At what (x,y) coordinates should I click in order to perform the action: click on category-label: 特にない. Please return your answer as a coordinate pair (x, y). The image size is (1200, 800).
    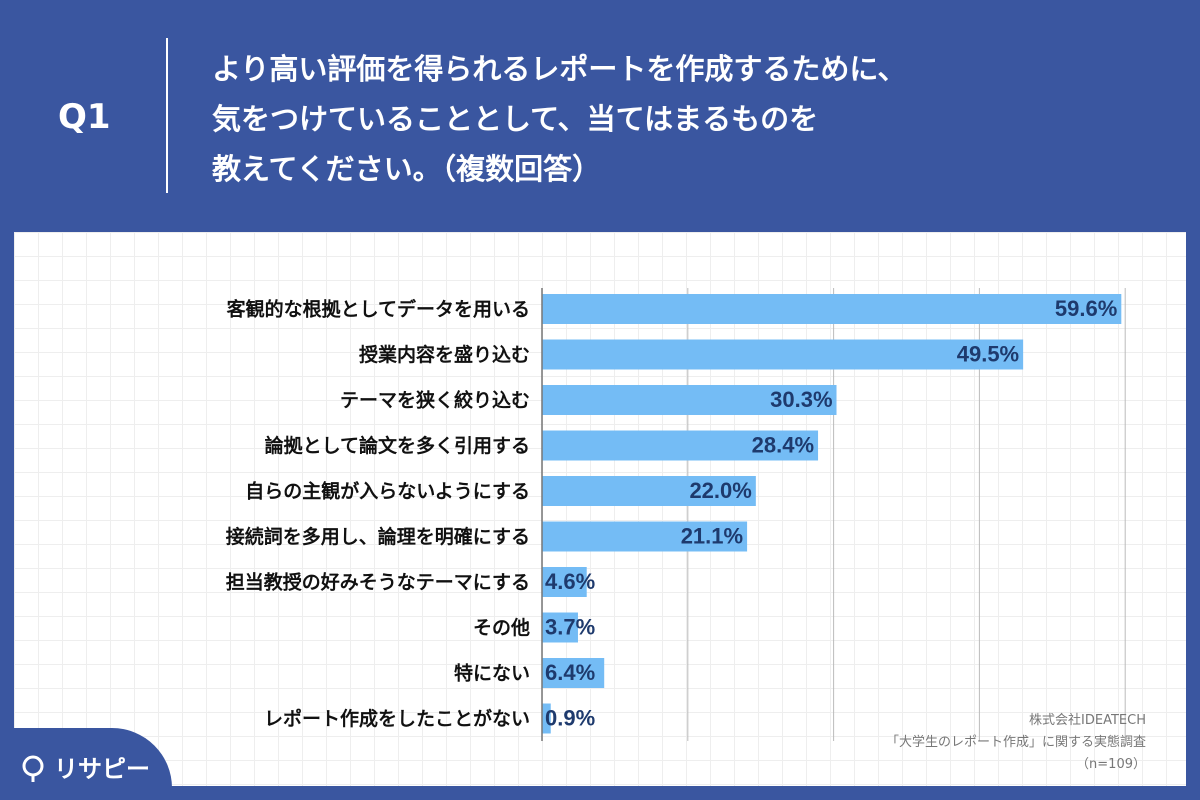
    Looking at the image, I should click on (492, 674).